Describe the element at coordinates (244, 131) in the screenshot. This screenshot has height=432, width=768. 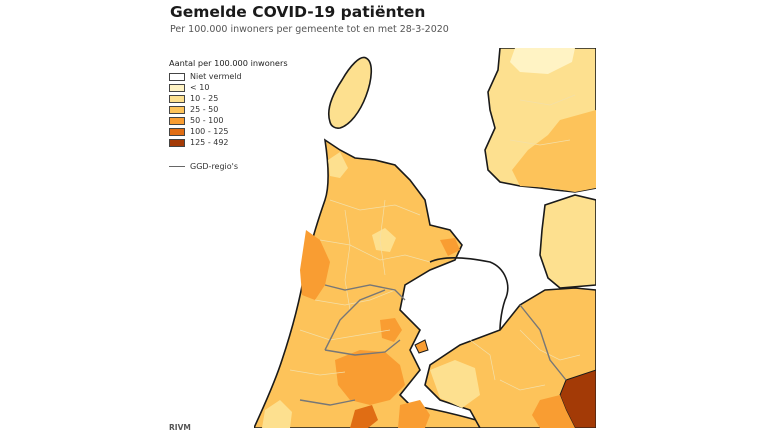
I see `legend-item: 100 - 125` at that location.